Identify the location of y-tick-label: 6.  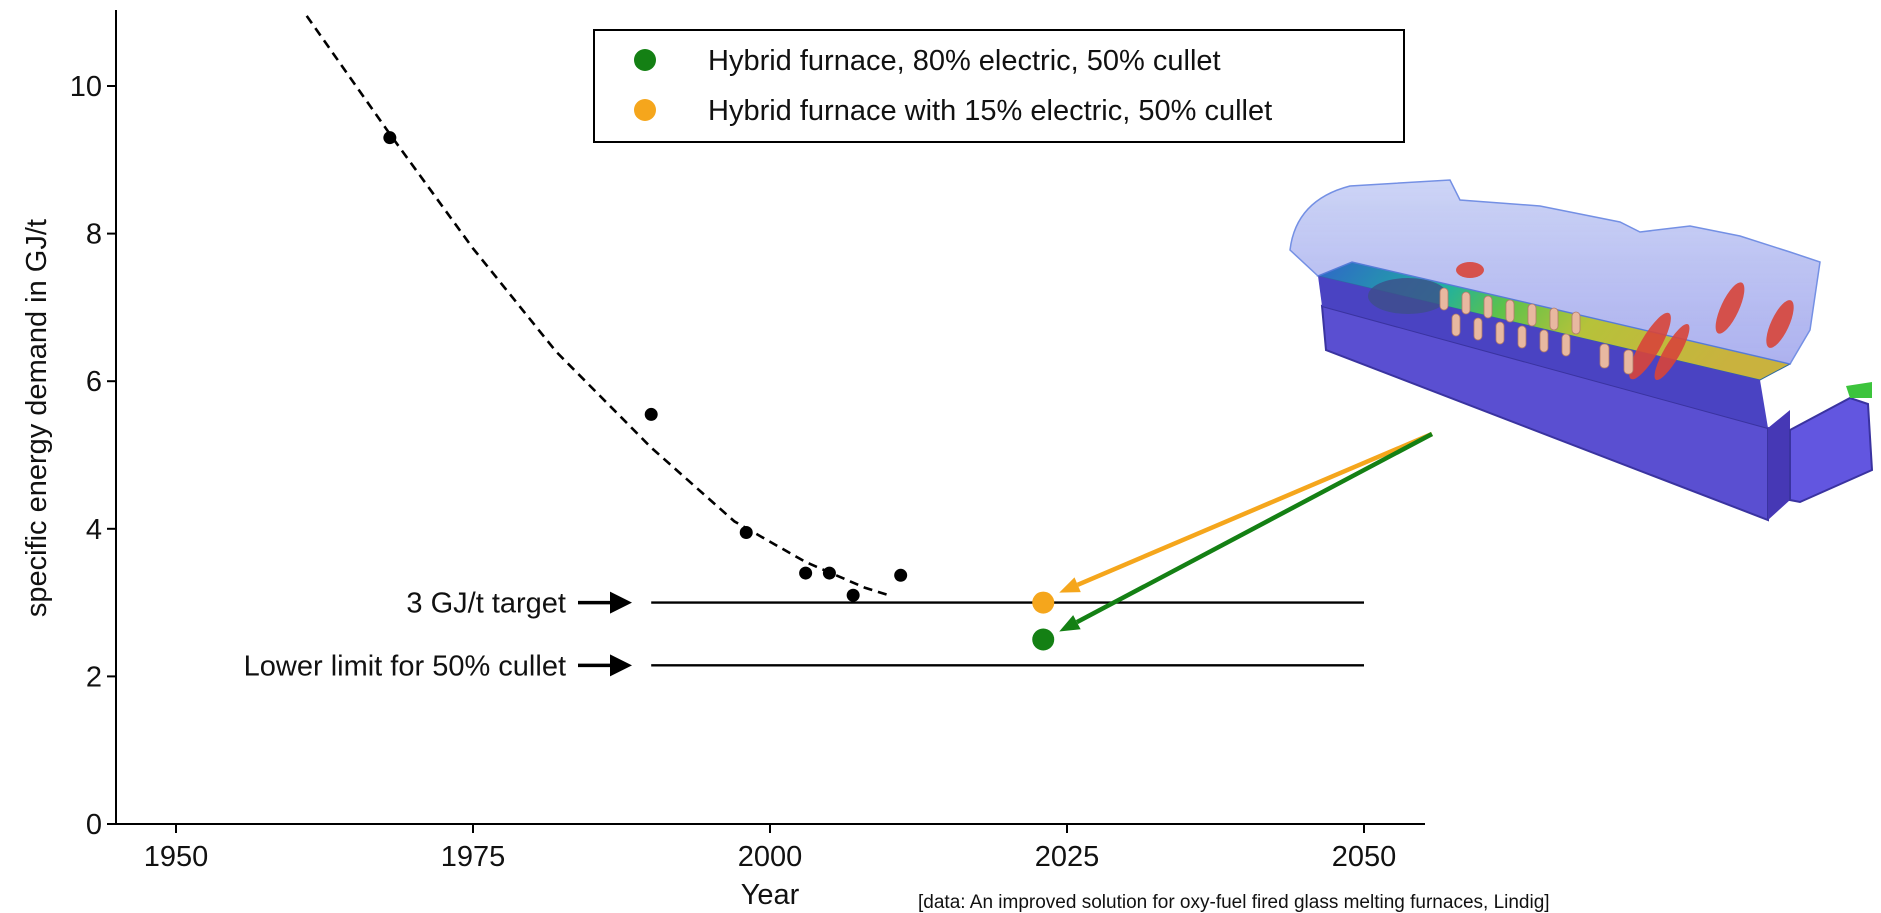
(94, 382).